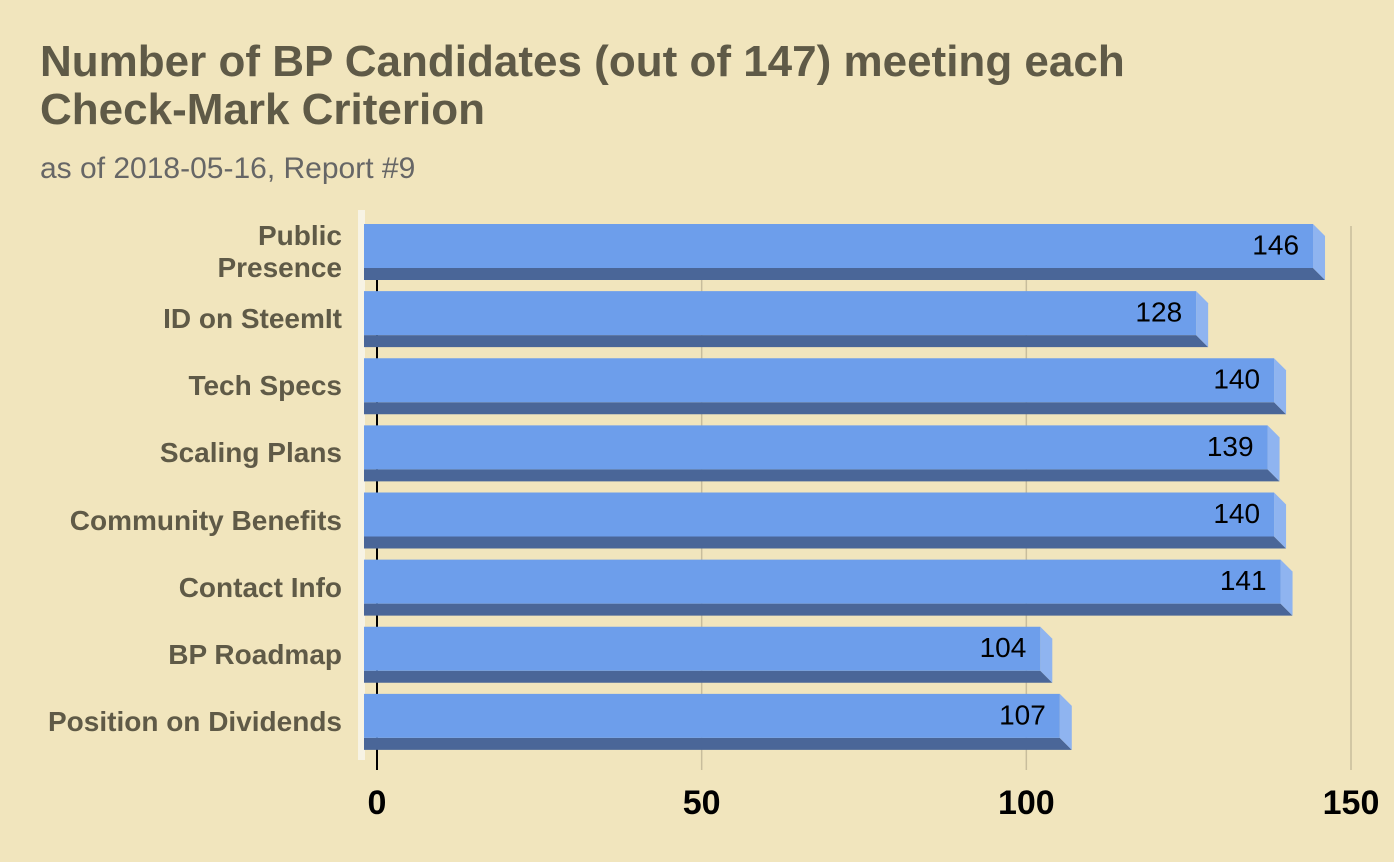  What do you see at coordinates (250, 453) in the screenshot?
I see `y-tick-label: Scaling Plans` at bounding box center [250, 453].